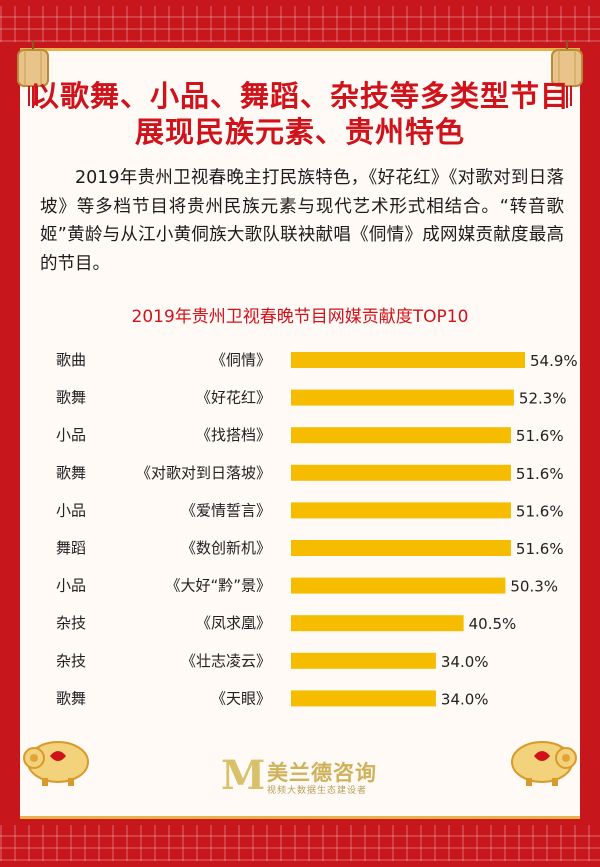  I want to click on chart-title: 2019年贵州卫视春晚节目网媒贡献度TOP10, so click(300, 317).